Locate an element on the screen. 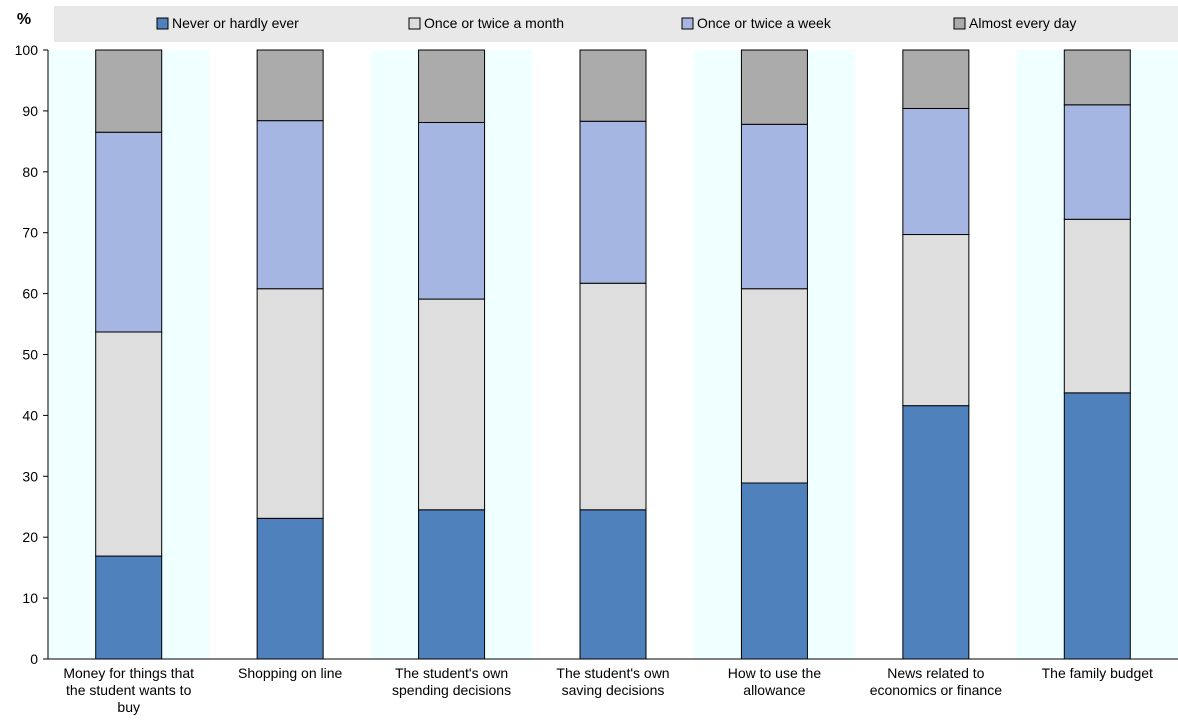 This screenshot has height=727, width=1178. legend-label: Once or twice a month is located at coordinates (494, 23).